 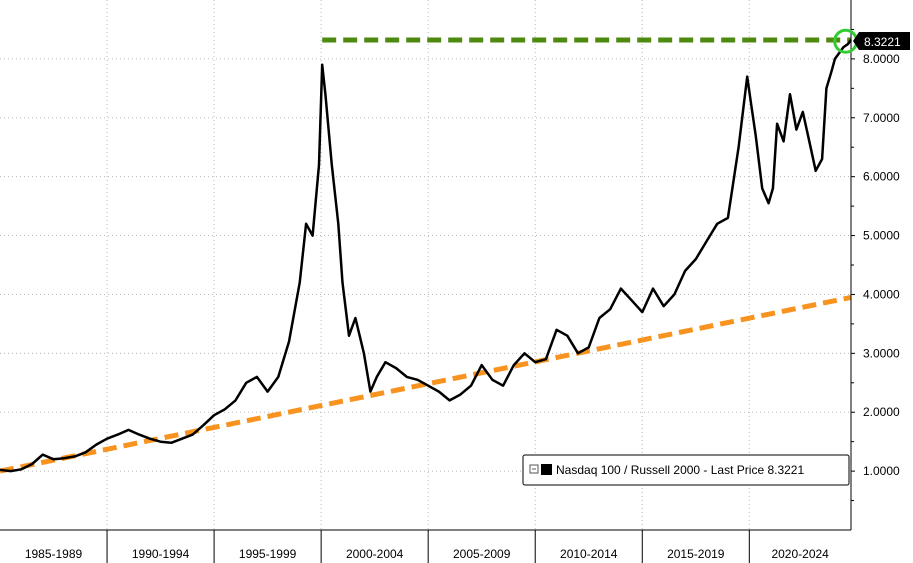 I want to click on x-tick-label: 2005-2009, so click(x=482, y=554).